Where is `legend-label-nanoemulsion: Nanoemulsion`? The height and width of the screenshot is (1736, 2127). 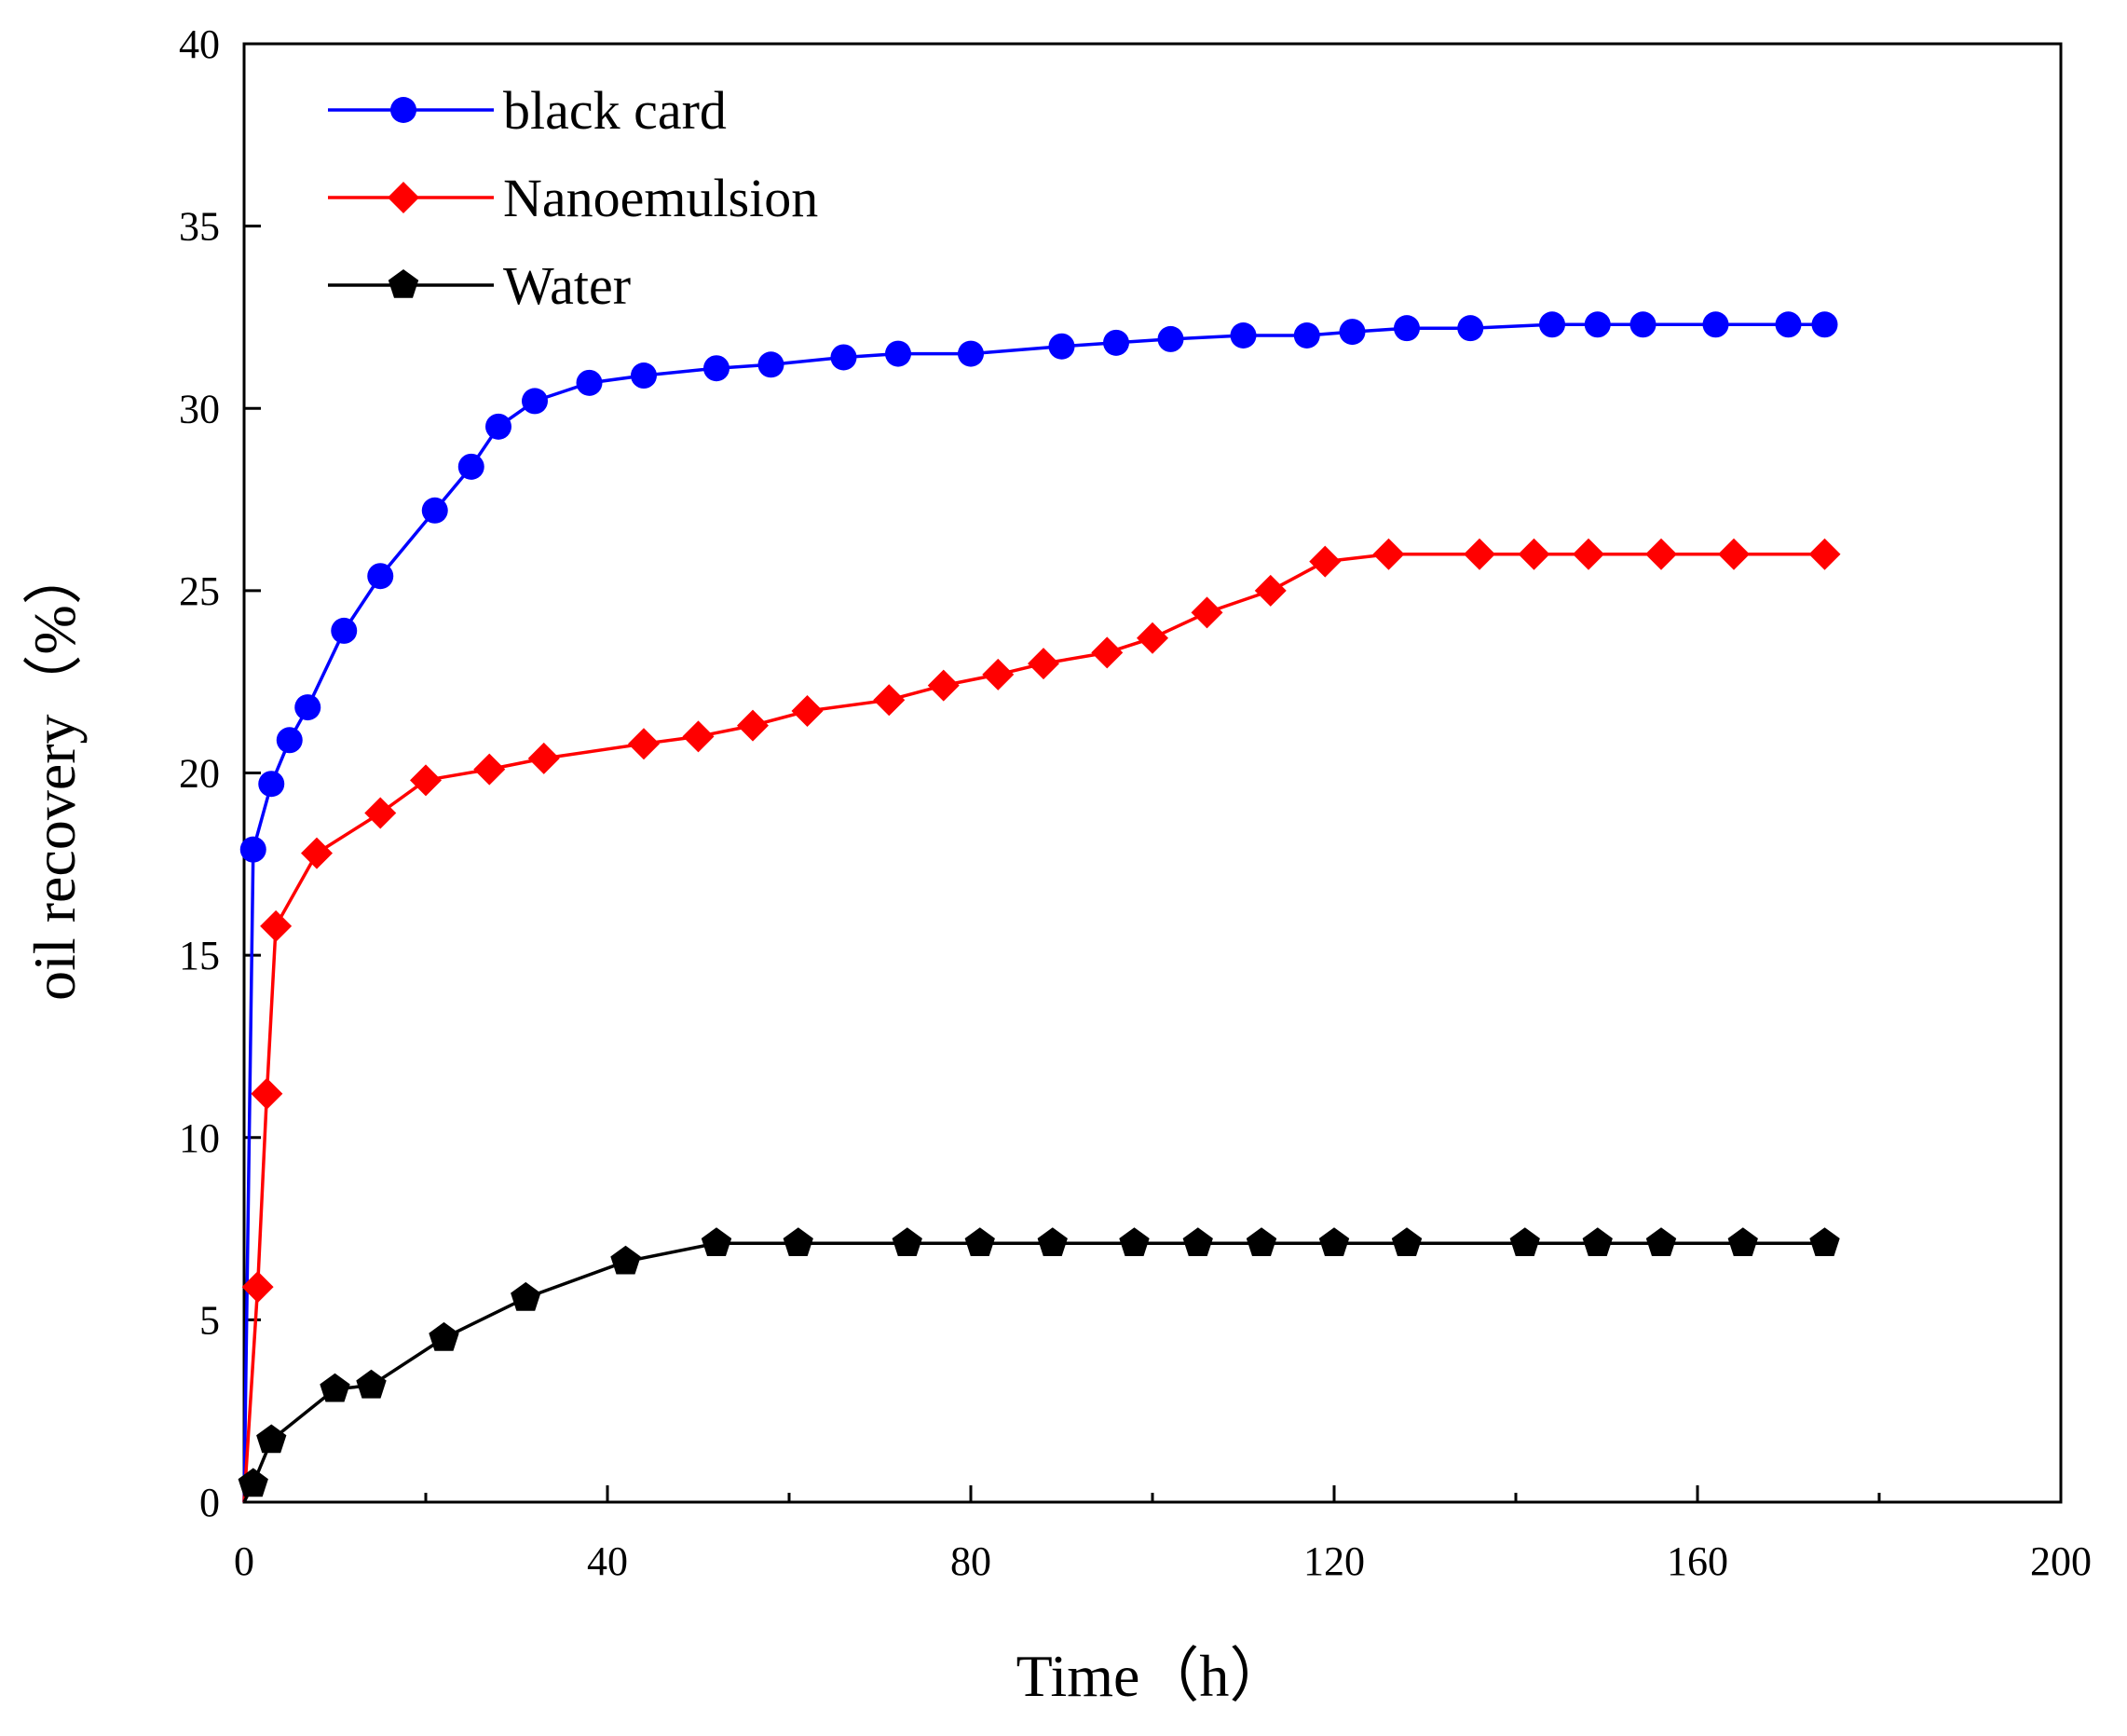 legend-label-nanoemulsion: Nanoemulsion is located at coordinates (661, 198).